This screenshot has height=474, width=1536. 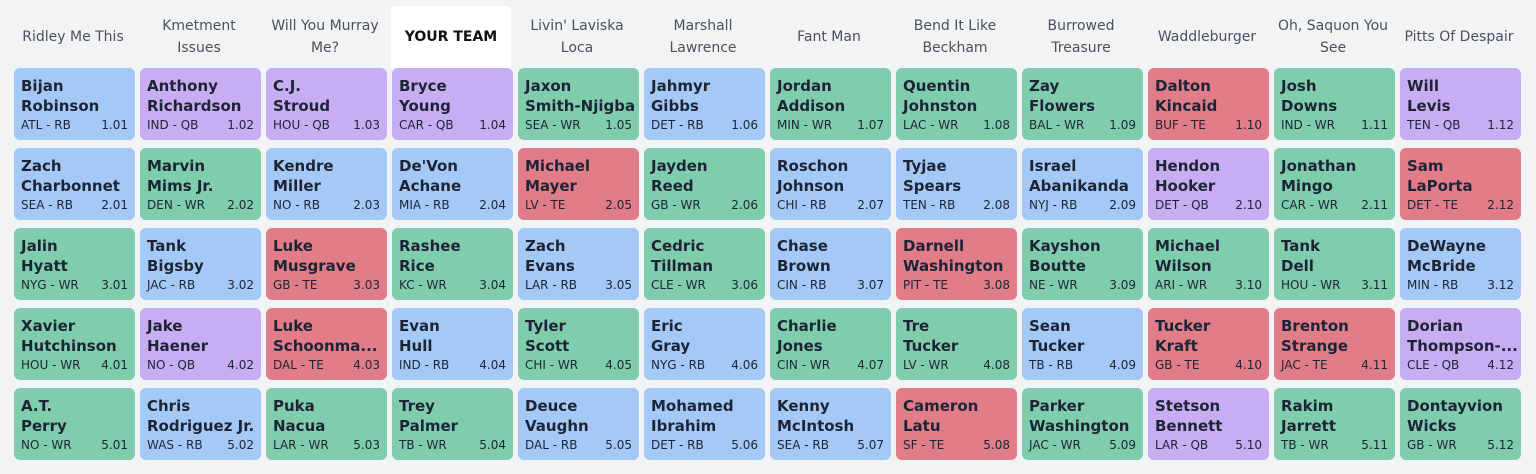 I want to click on player-card: Sean Tucker TB - RB 4.09, so click(x=1082, y=344).